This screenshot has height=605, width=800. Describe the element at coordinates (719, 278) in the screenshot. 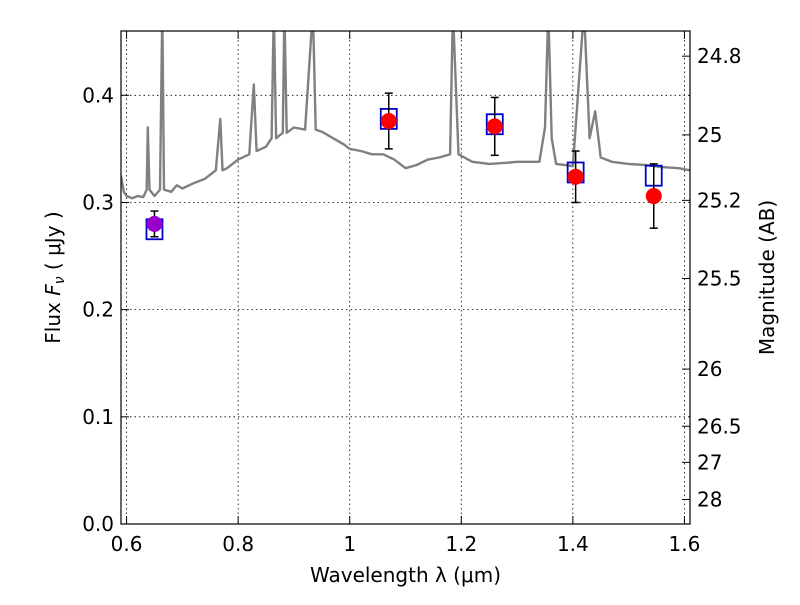

I see `mag-tick-label: 25.5` at that location.